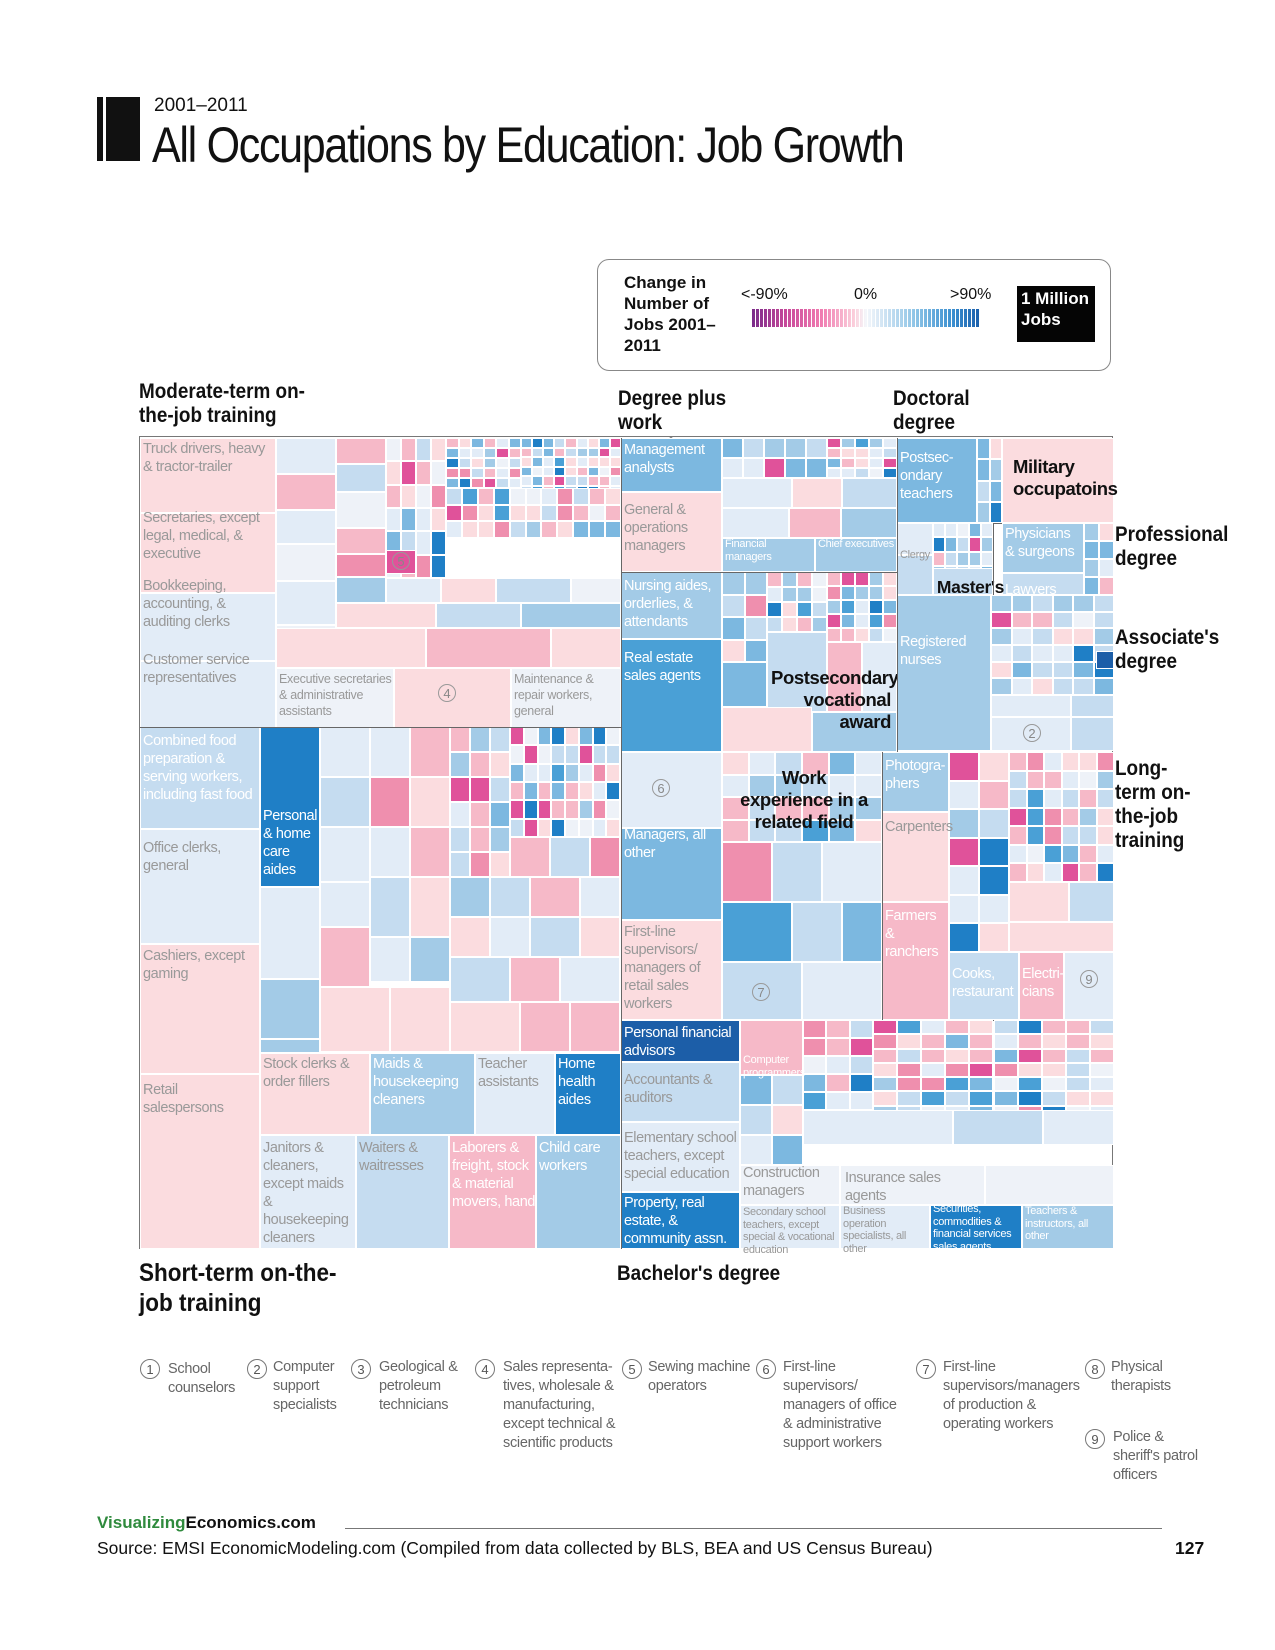 The height and width of the screenshot is (1650, 1275). What do you see at coordinates (664, 459) in the screenshot?
I see `label-mgmt_analysts: Management analysts` at bounding box center [664, 459].